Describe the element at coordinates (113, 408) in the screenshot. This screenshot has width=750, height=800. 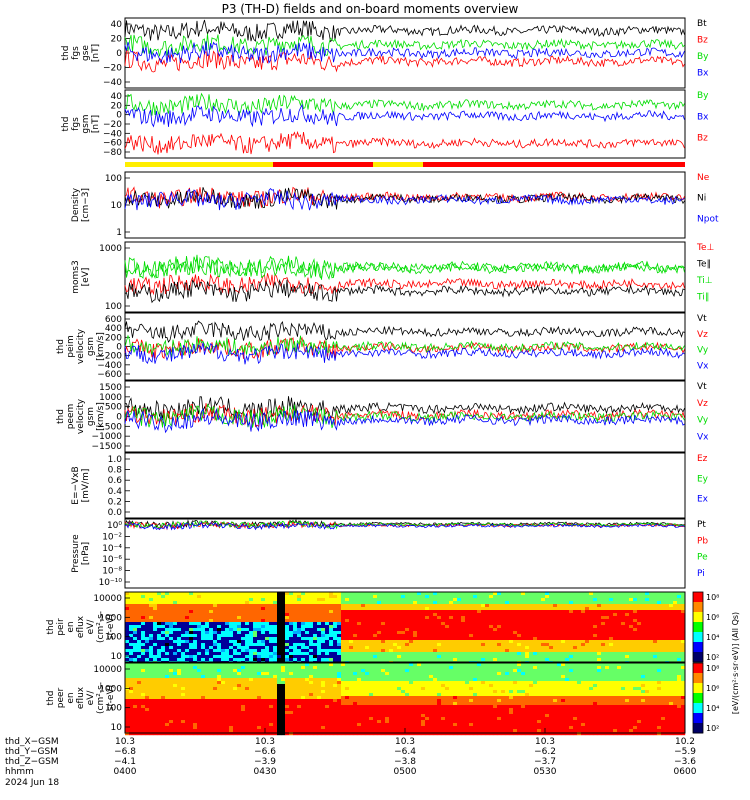
I see `y-tick-label: 500` at that location.